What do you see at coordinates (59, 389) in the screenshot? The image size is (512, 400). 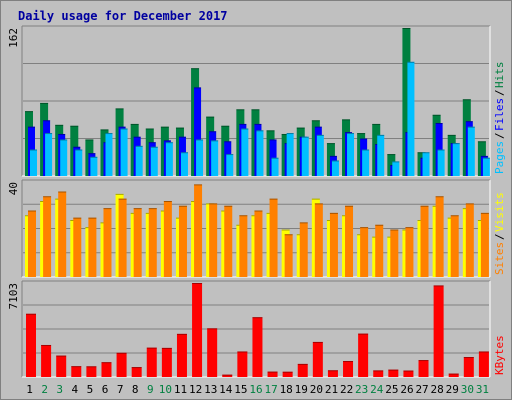 I see `day-label: 3` at bounding box center [59, 389].